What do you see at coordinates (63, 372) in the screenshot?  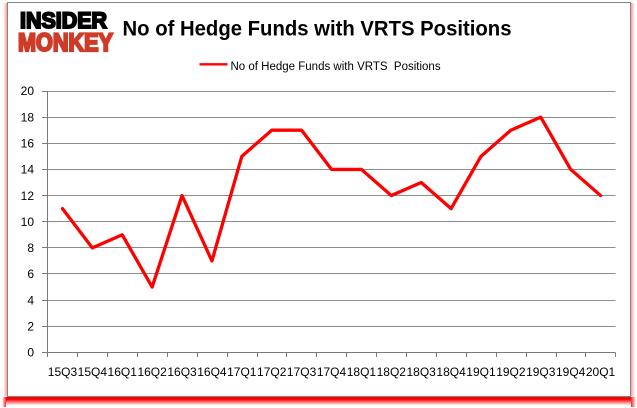 I see `svg-text: 15Q3` at bounding box center [63, 372].